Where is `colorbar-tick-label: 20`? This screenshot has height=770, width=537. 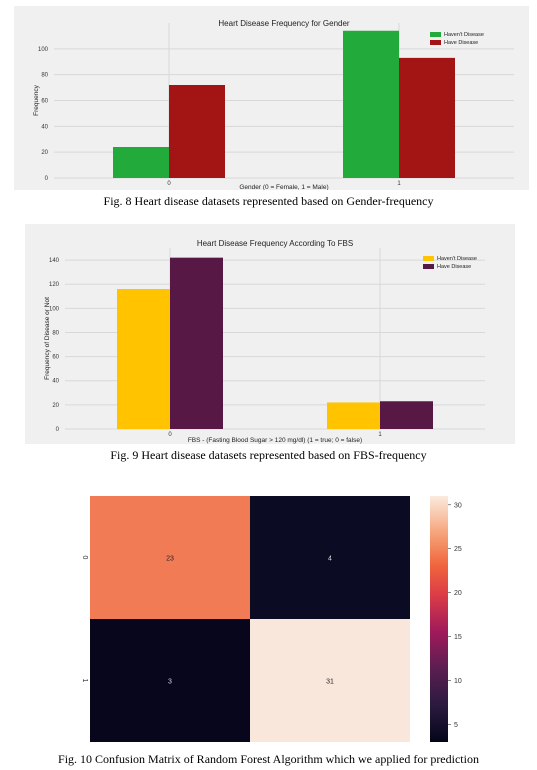
colorbar-tick-label: 20 is located at coordinates (458, 593).